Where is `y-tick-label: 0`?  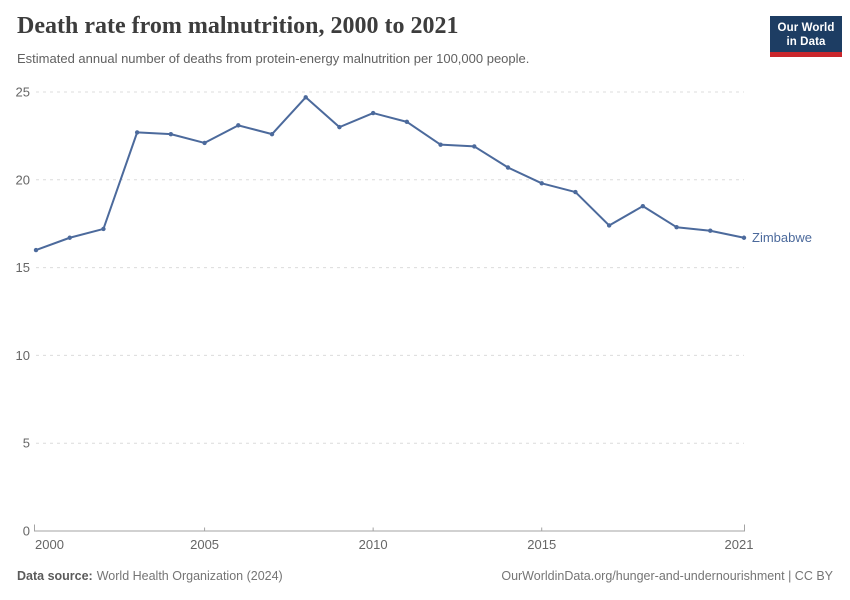
y-tick-label: 0 is located at coordinates (26, 531).